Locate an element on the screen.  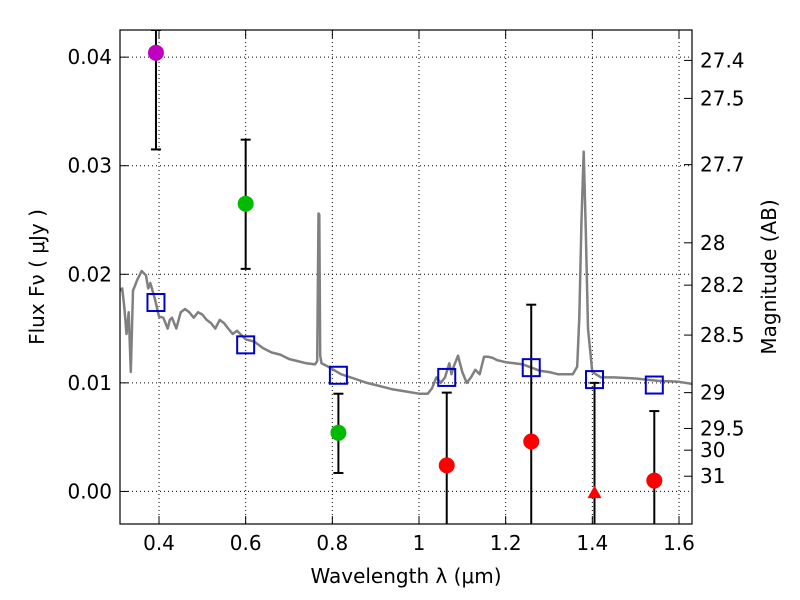
x-tick-label: 1.2 is located at coordinates (506, 543).